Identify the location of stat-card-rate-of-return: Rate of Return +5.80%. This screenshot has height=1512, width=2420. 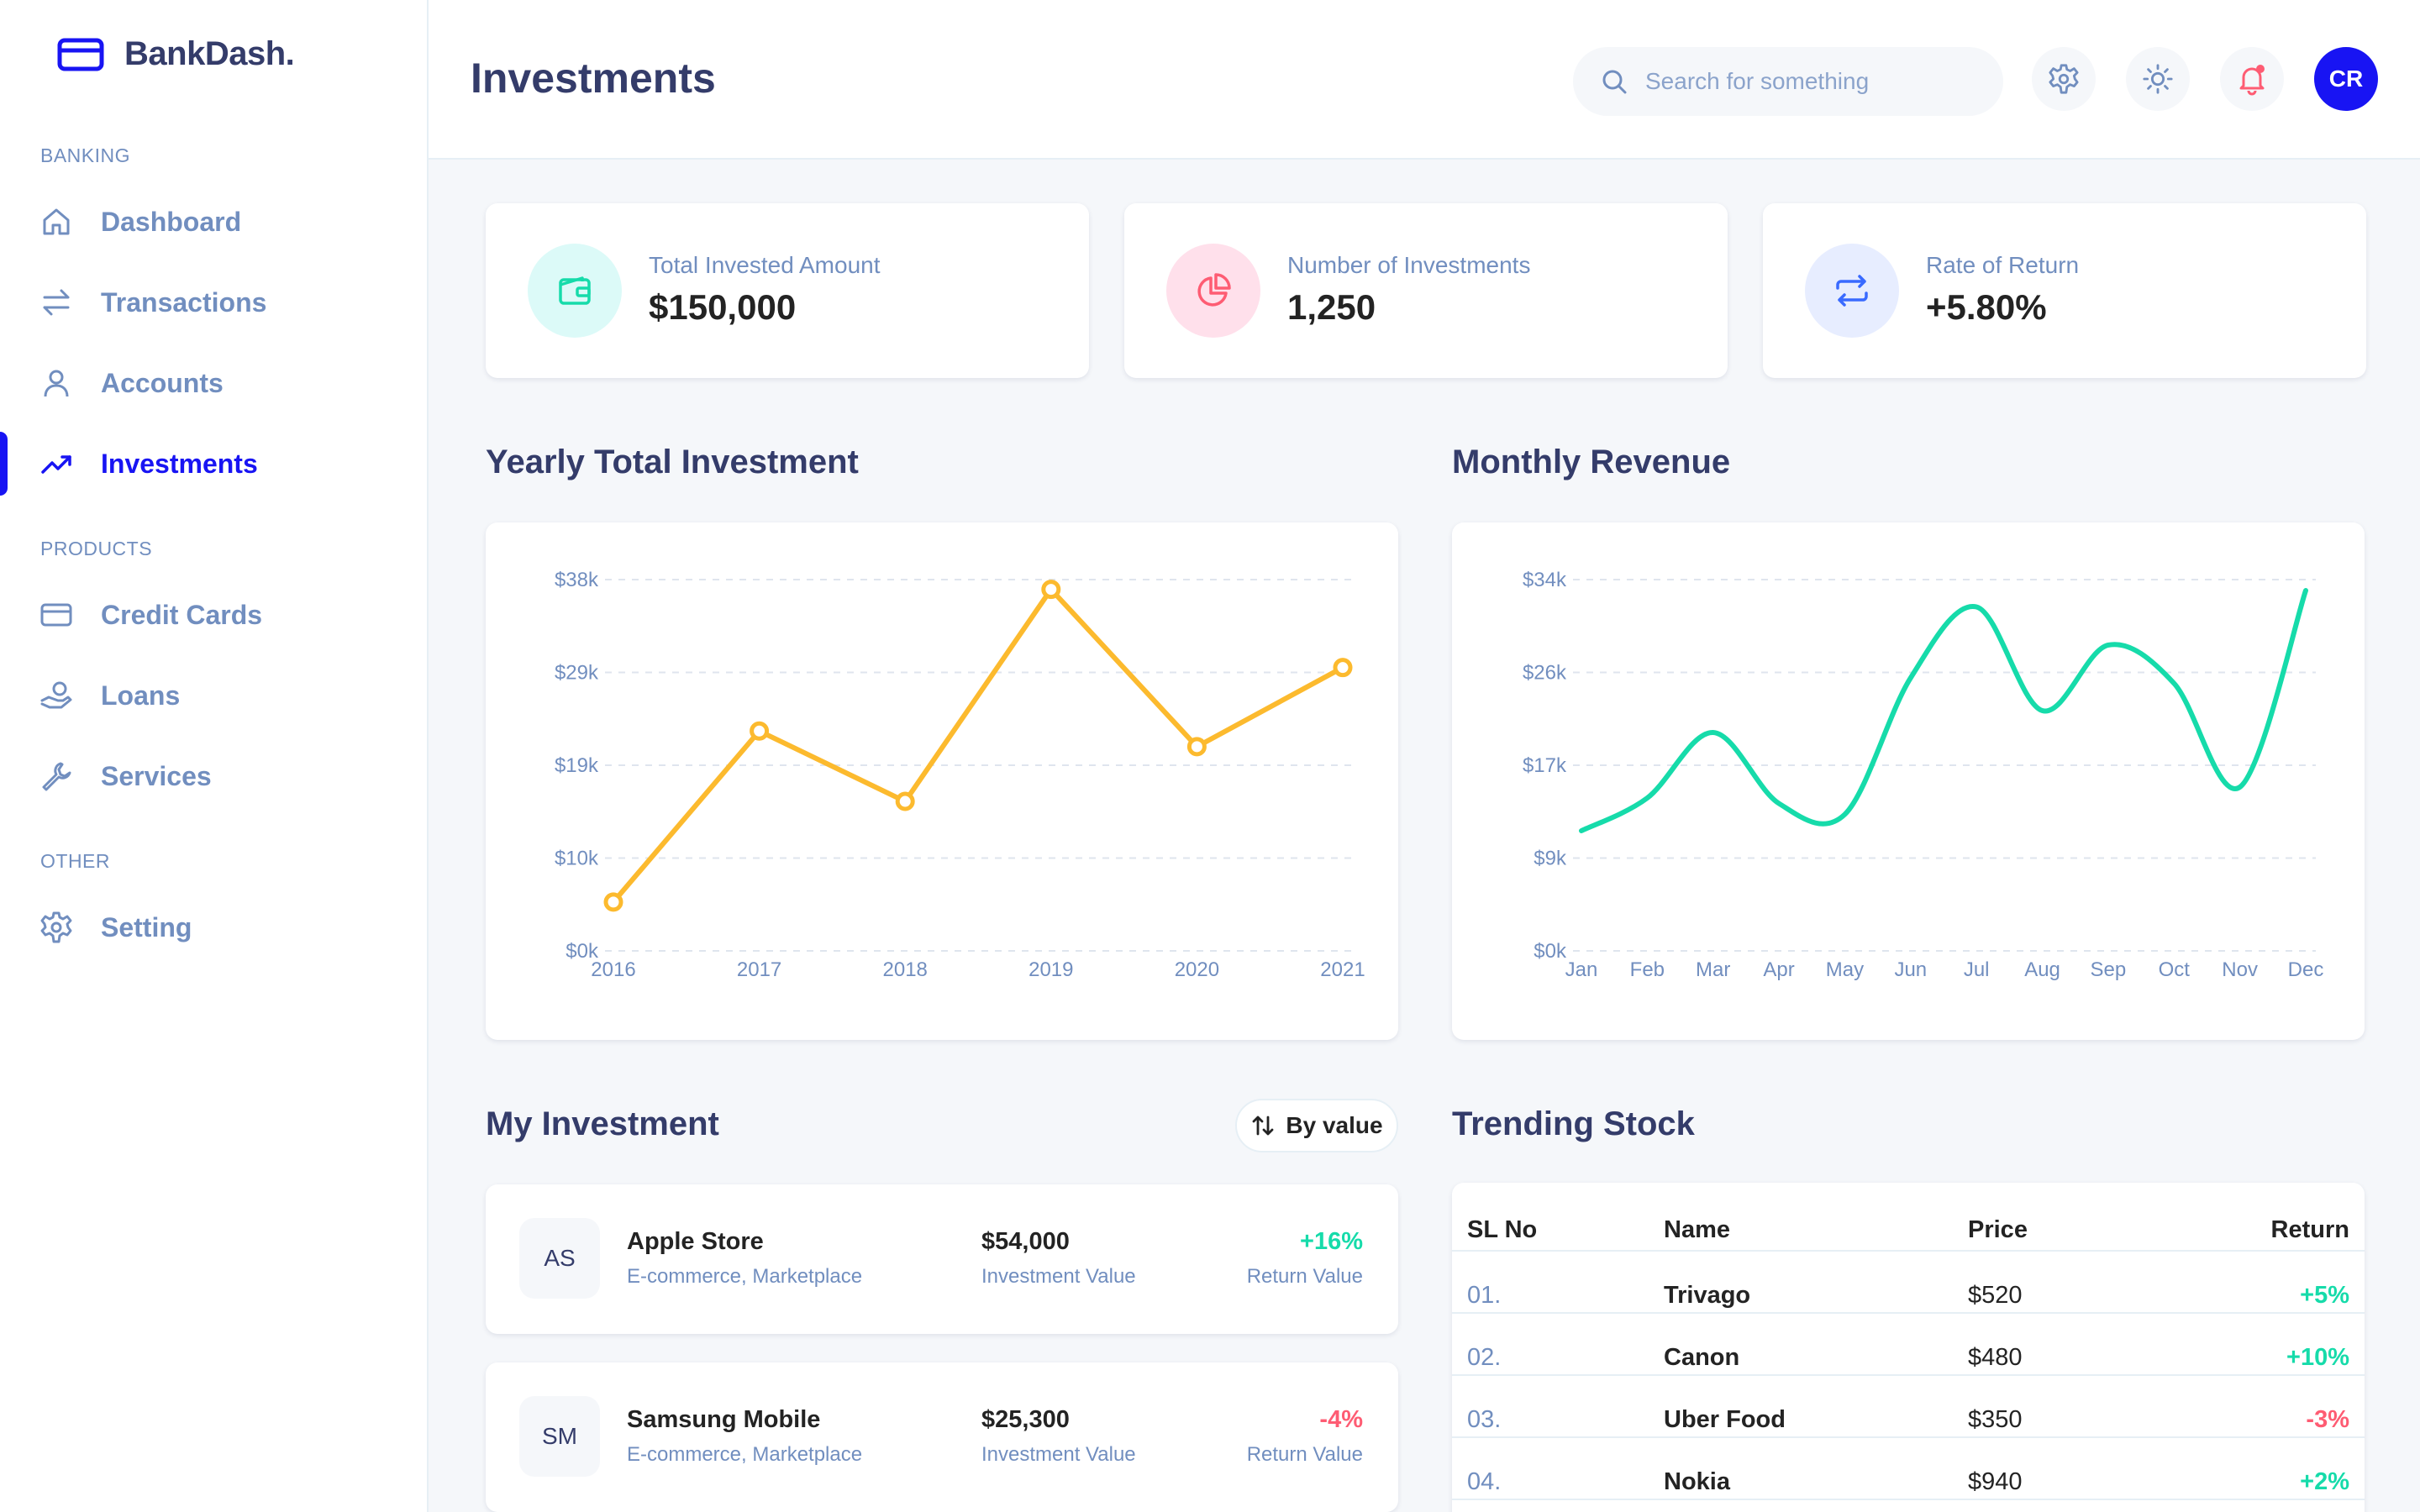
(2064, 290).